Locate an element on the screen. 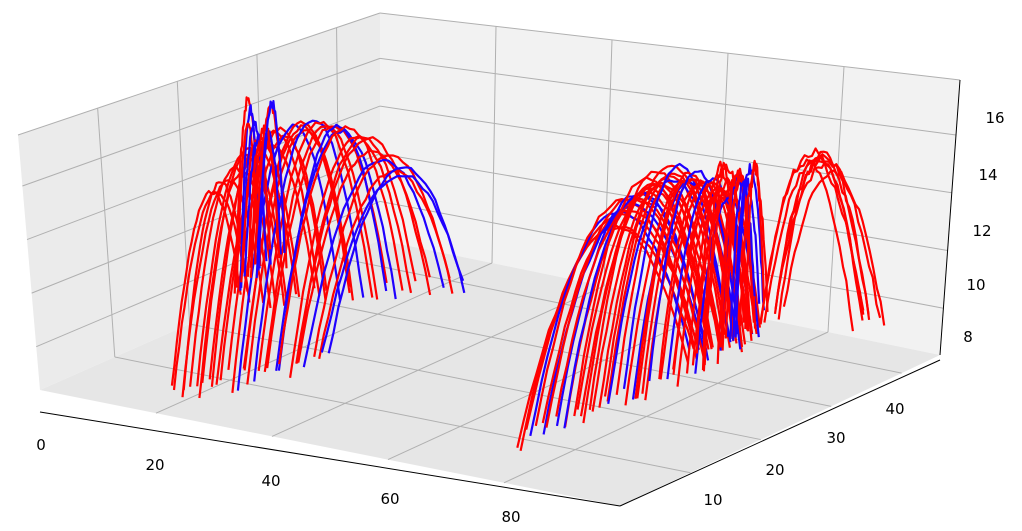 This screenshot has height=531, width=1022. z-tick-label: 8 is located at coordinates (968, 337).